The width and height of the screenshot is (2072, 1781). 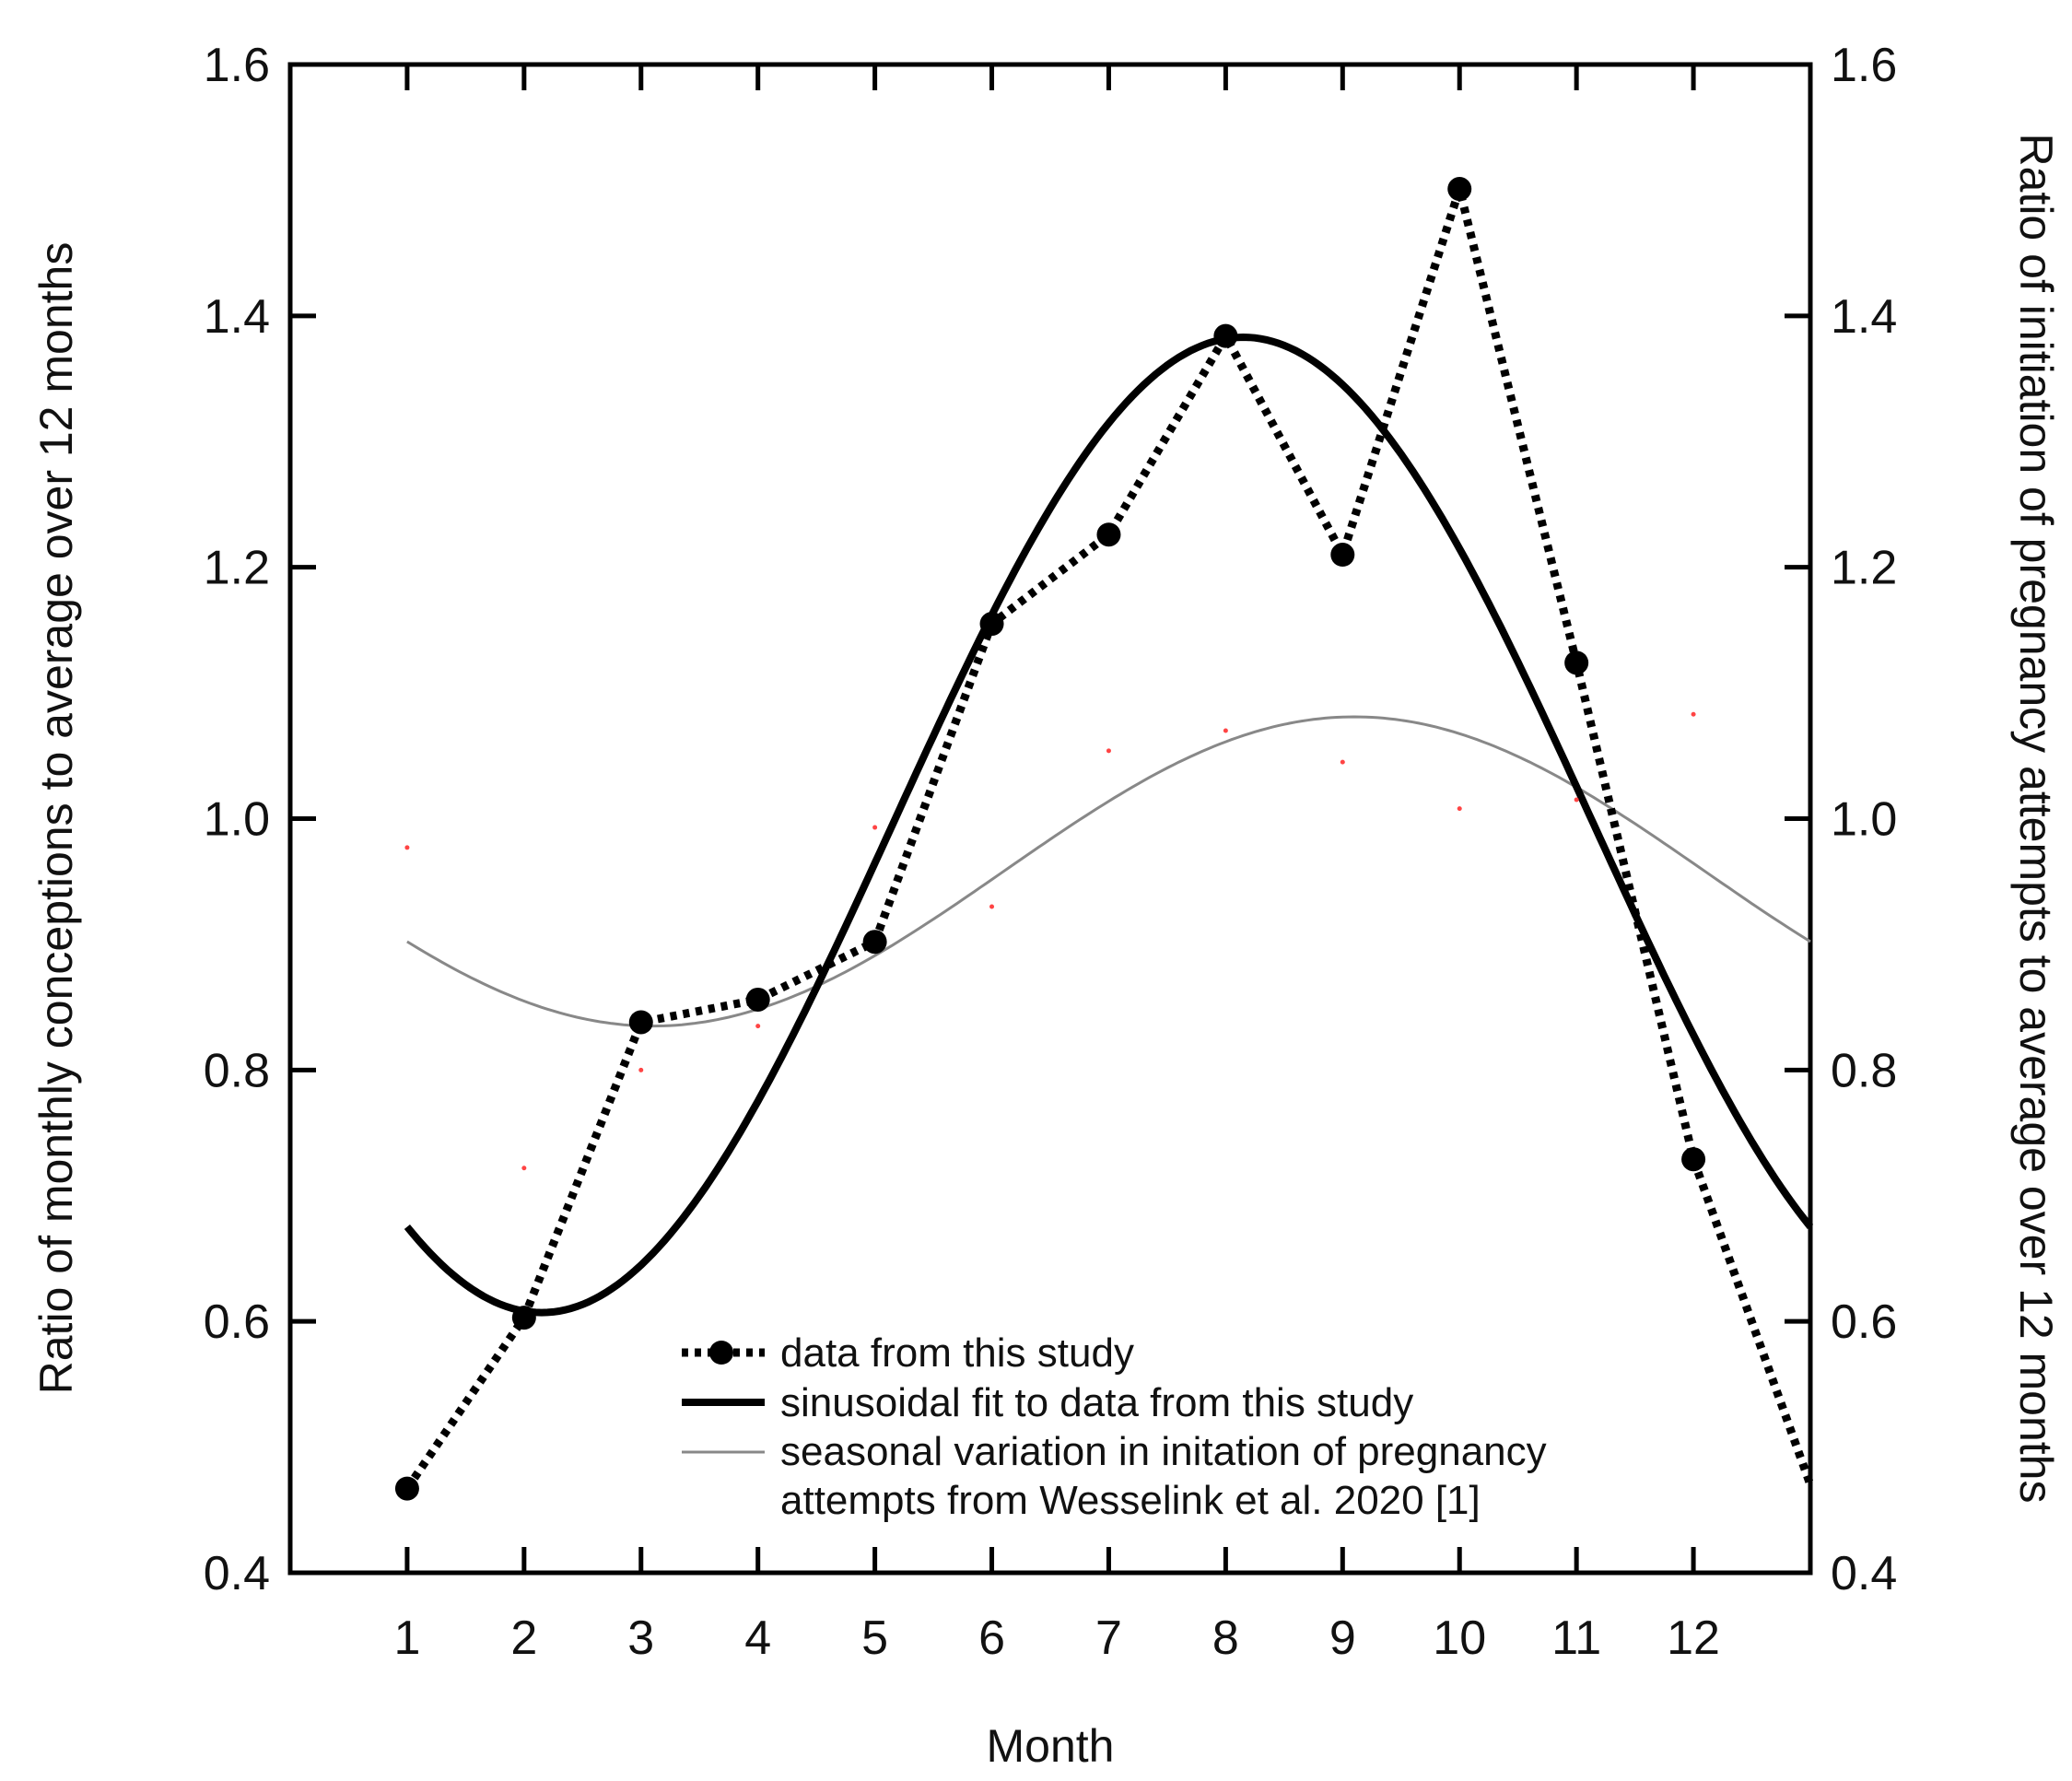 What do you see at coordinates (237, 1070) in the screenshot?
I see `y-tick-label-left: 0.8` at bounding box center [237, 1070].